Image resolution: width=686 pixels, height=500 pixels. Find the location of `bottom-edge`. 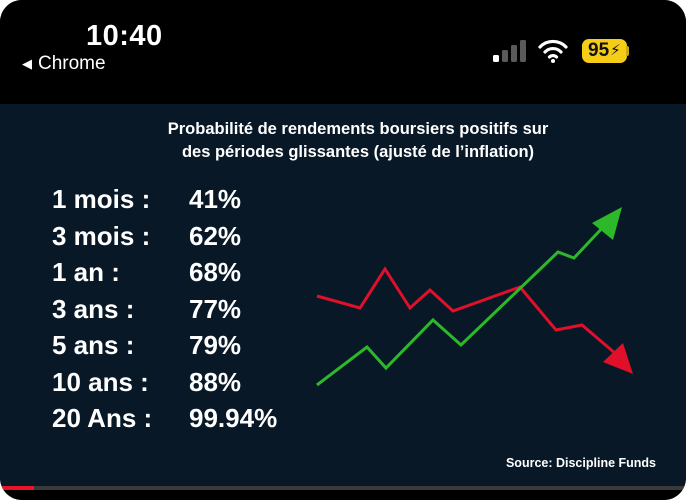

bottom-edge is located at coordinates (343, 495).